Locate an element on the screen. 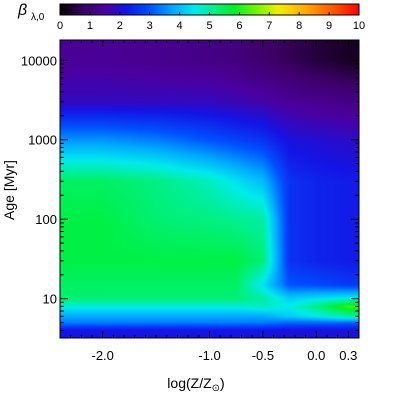 The height and width of the screenshot is (400, 400). colorbar-tick-label: 2 is located at coordinates (120, 26).